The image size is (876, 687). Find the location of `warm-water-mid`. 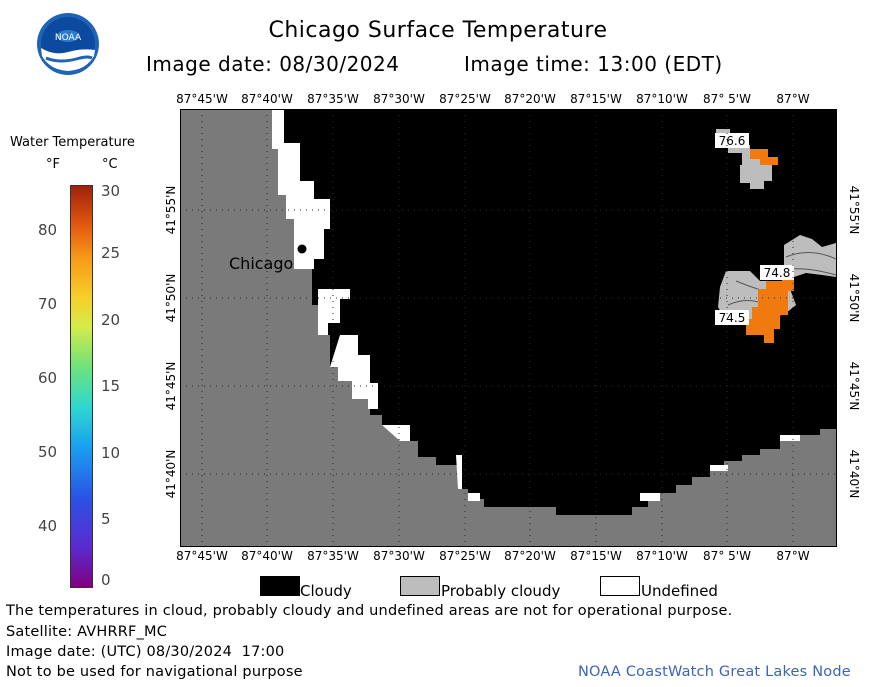

warm-water-mid is located at coordinates (770, 308).